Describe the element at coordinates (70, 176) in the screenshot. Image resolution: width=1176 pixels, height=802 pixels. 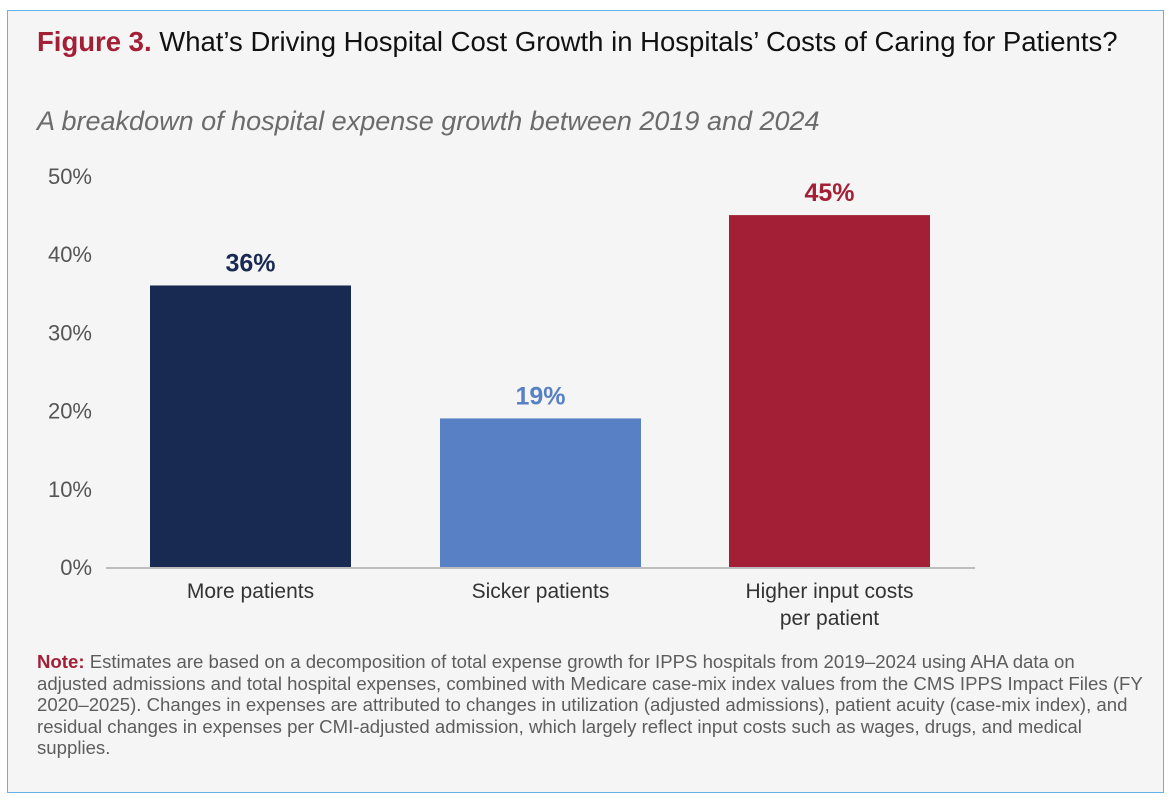
I see `y-tick-label: 50%` at that location.